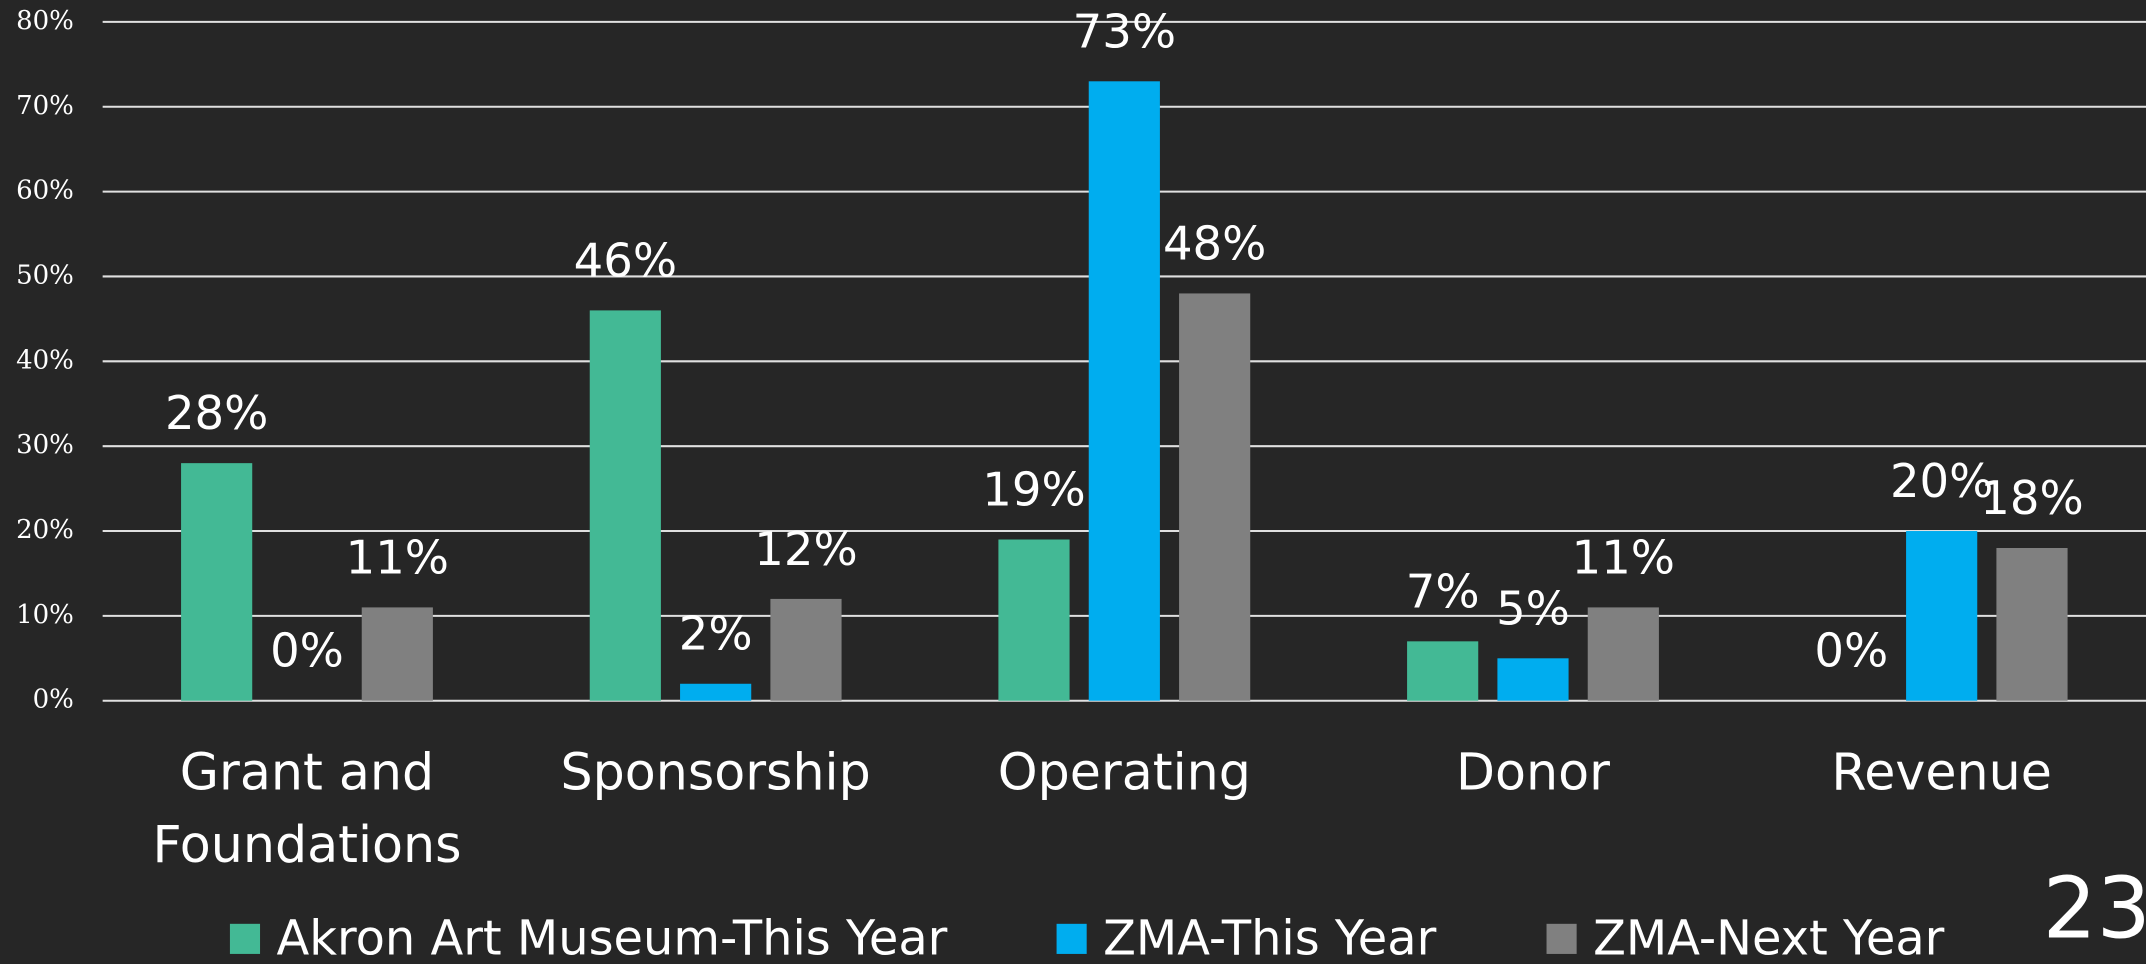  What do you see at coordinates (45, 191) in the screenshot?
I see `y-tick-label: 60%` at bounding box center [45, 191].